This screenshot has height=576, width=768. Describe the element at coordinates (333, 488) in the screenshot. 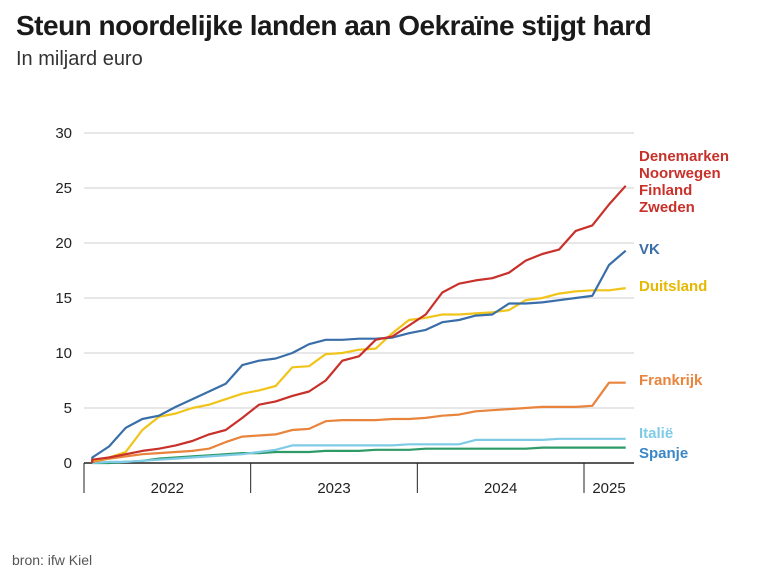

I see `x-tick-label: 2023` at that location.